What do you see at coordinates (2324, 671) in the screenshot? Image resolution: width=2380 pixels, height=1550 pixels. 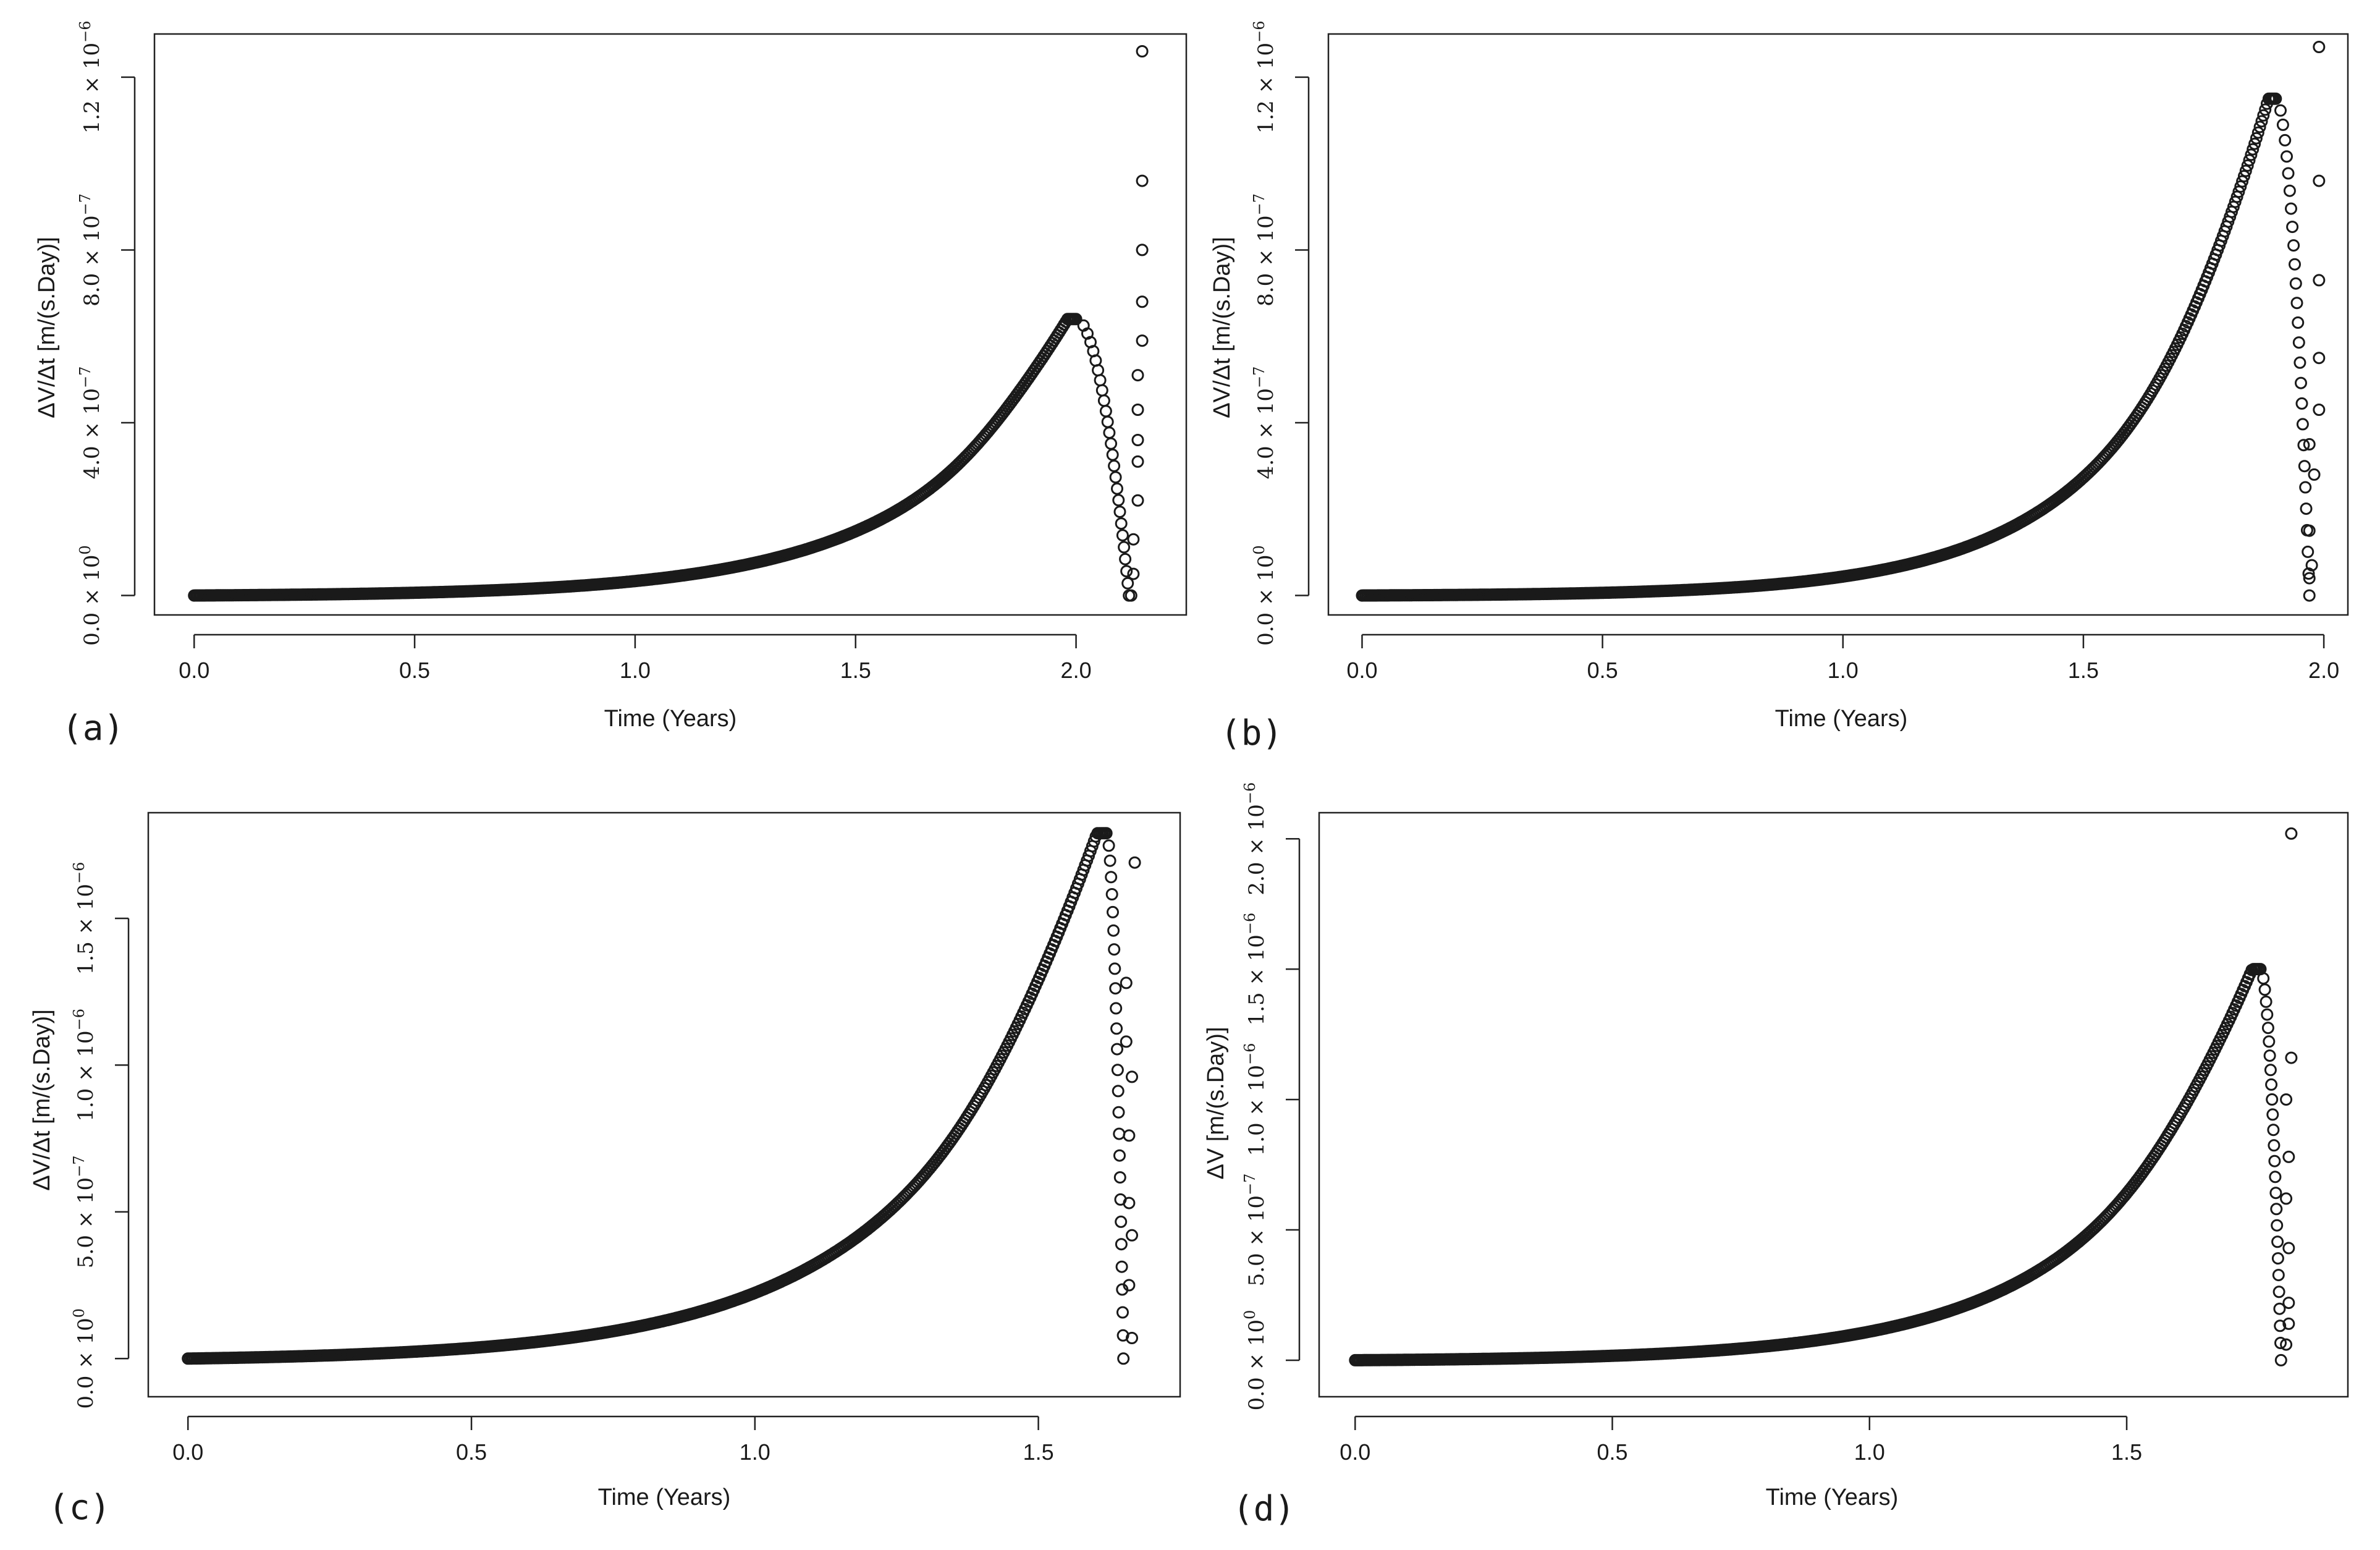 I see `x-tick-label: 2.0` at bounding box center [2324, 671].